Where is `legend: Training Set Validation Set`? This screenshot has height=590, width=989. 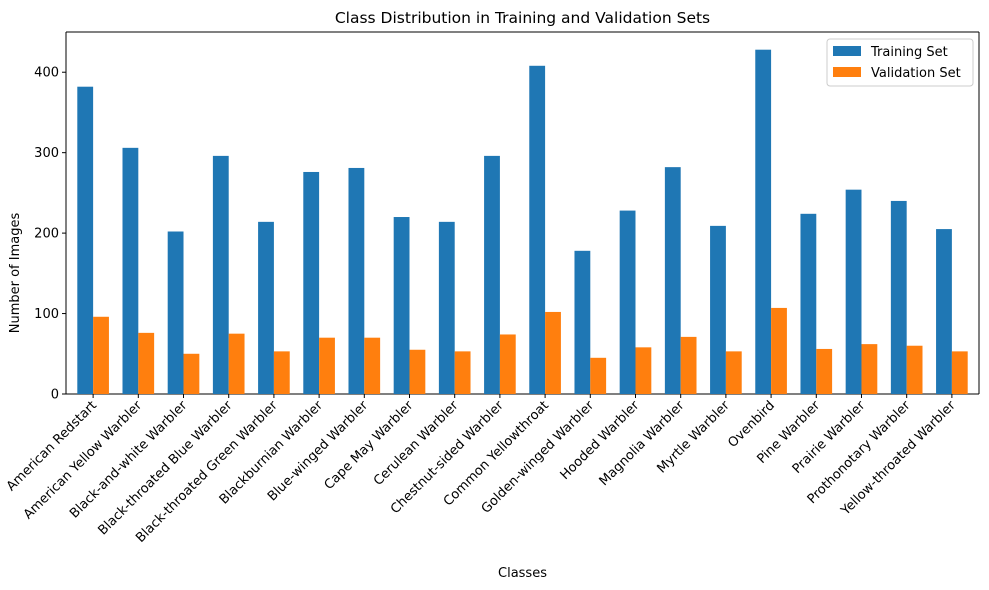 legend: Training Set Validation Set is located at coordinates (900, 62).